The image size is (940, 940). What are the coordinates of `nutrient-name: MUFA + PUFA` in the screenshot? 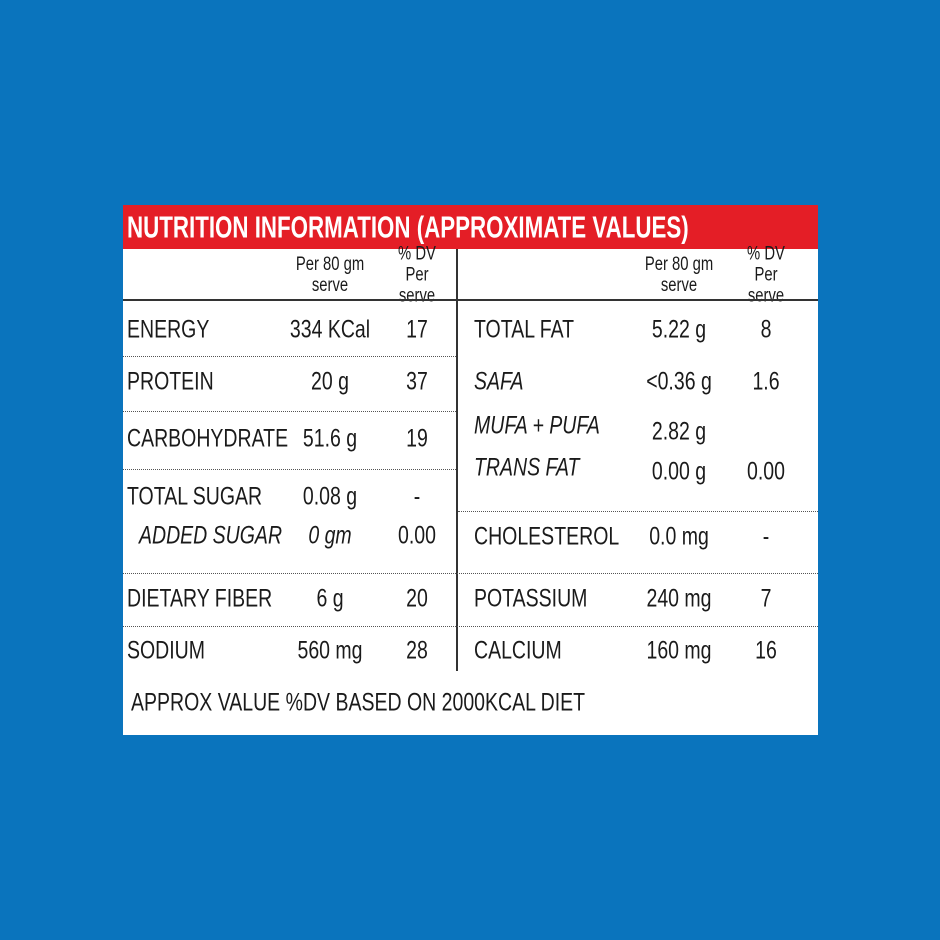 It's located at (537, 425).